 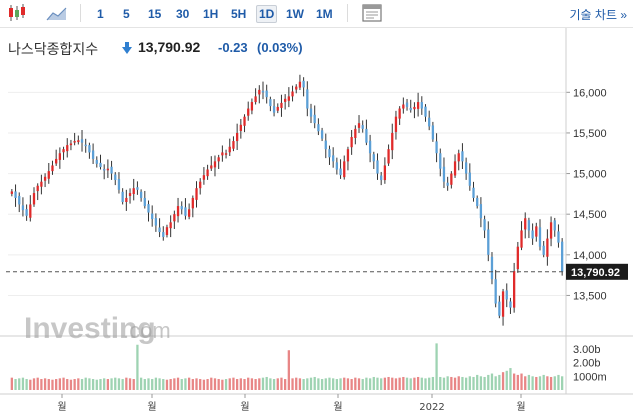 What do you see at coordinates (324, 14) in the screenshot?
I see `timeframe-1m: 1M` at bounding box center [324, 14].